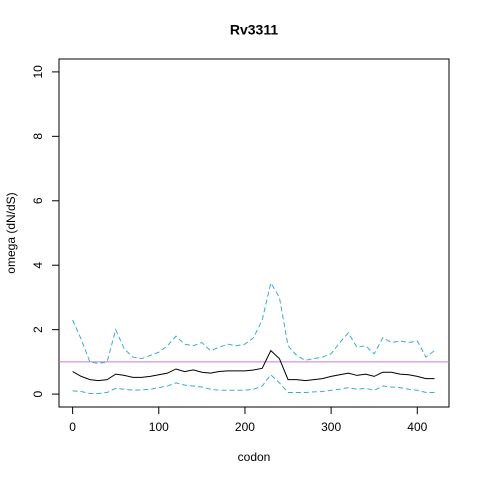  I want to click on x-tick-label: 400, so click(417, 427).